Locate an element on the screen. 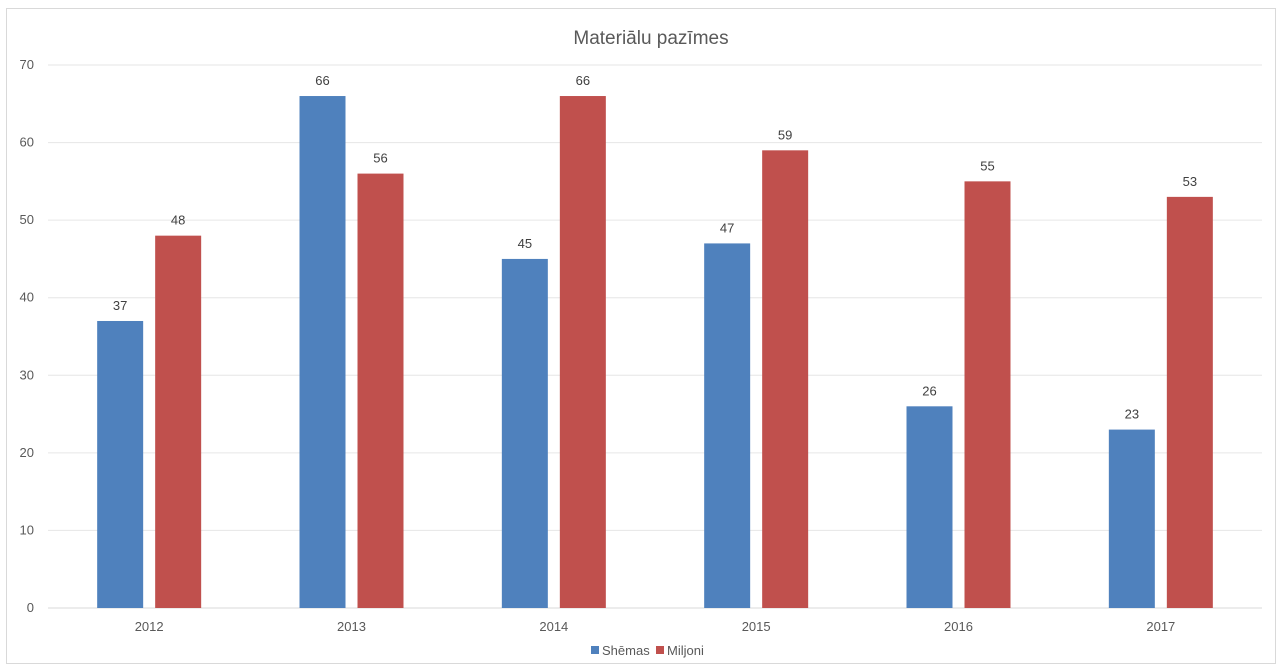 Image resolution: width=1282 pixels, height=668 pixels. bar-miljoni-2014 is located at coordinates (582, 352).